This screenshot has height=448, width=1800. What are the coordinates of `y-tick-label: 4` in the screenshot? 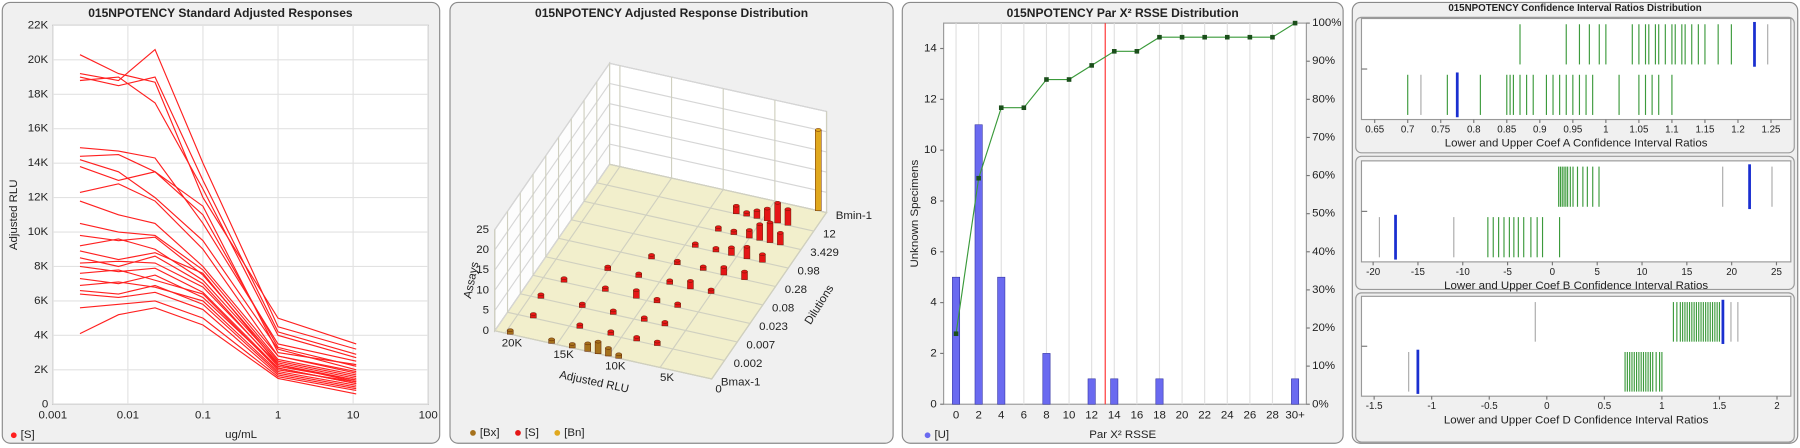 It's located at (933, 303).